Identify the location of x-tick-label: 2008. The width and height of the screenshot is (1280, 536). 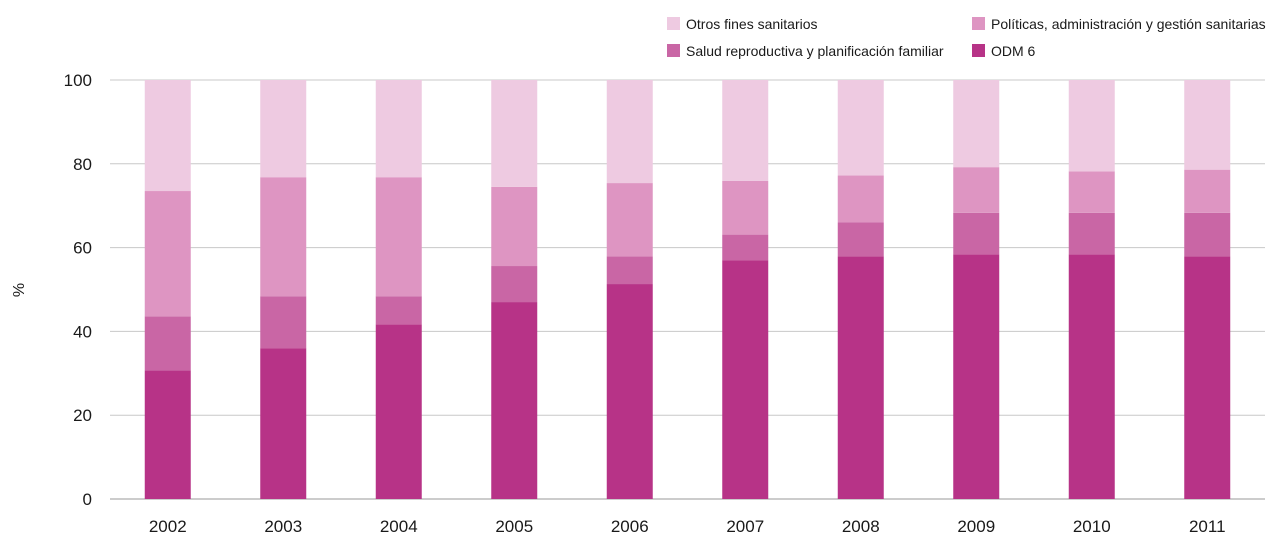
(861, 526).